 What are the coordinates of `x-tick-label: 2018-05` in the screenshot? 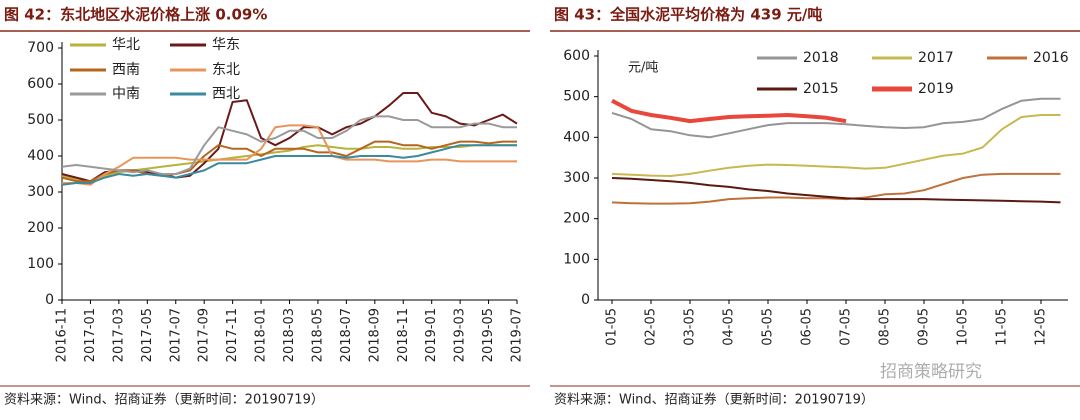 It's located at (317, 335).